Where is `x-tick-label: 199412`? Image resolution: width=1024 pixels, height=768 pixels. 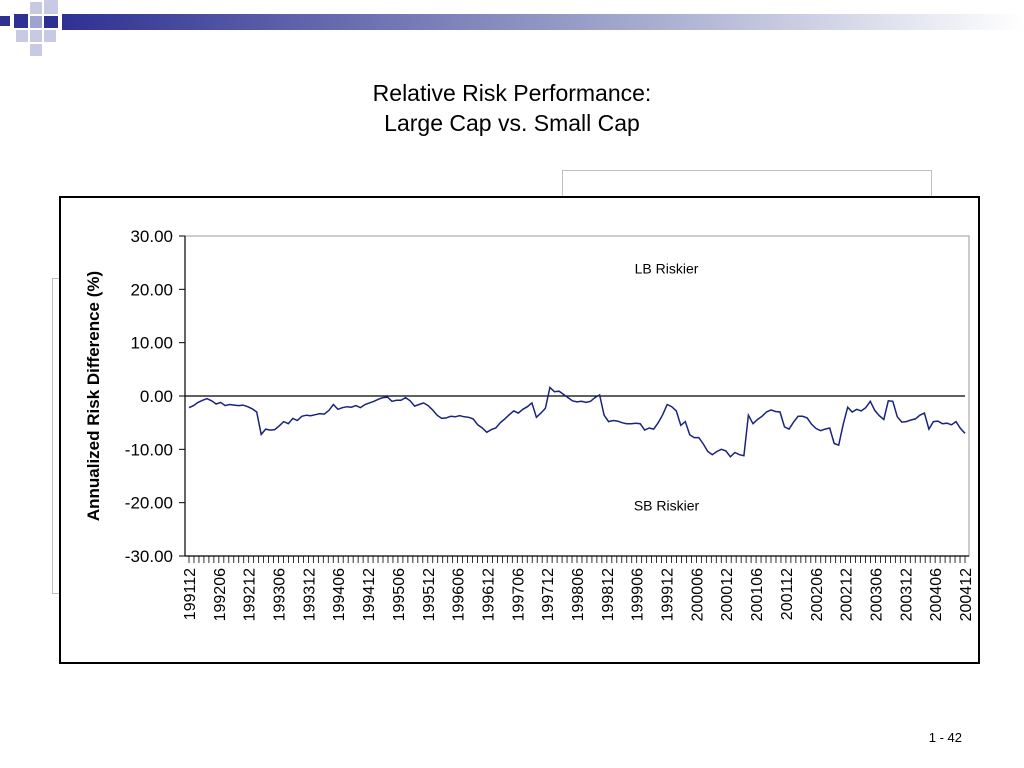 x-tick-label: 199412 is located at coordinates (369, 594).